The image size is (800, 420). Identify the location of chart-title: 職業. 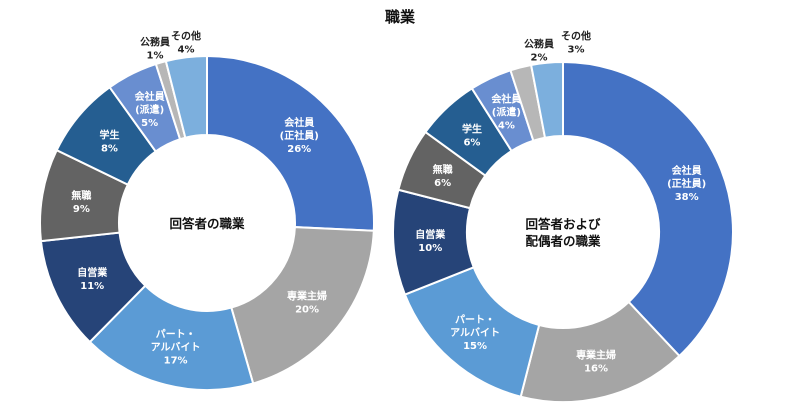
(399, 17).